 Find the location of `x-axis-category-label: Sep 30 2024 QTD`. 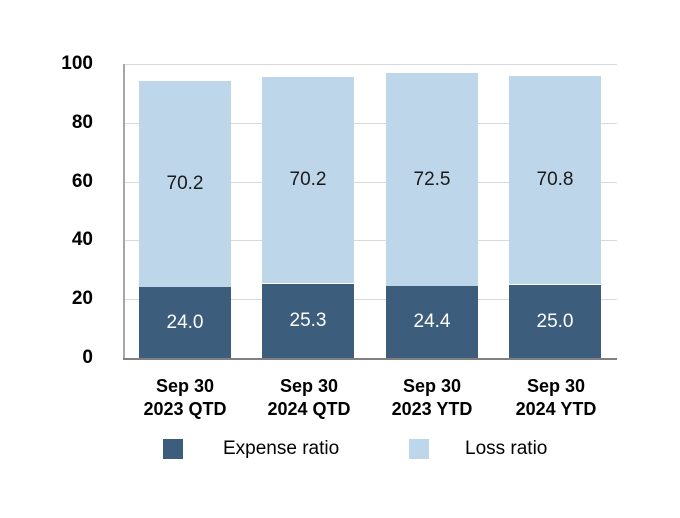

x-axis-category-label: Sep 30 2024 QTD is located at coordinates (309, 398).